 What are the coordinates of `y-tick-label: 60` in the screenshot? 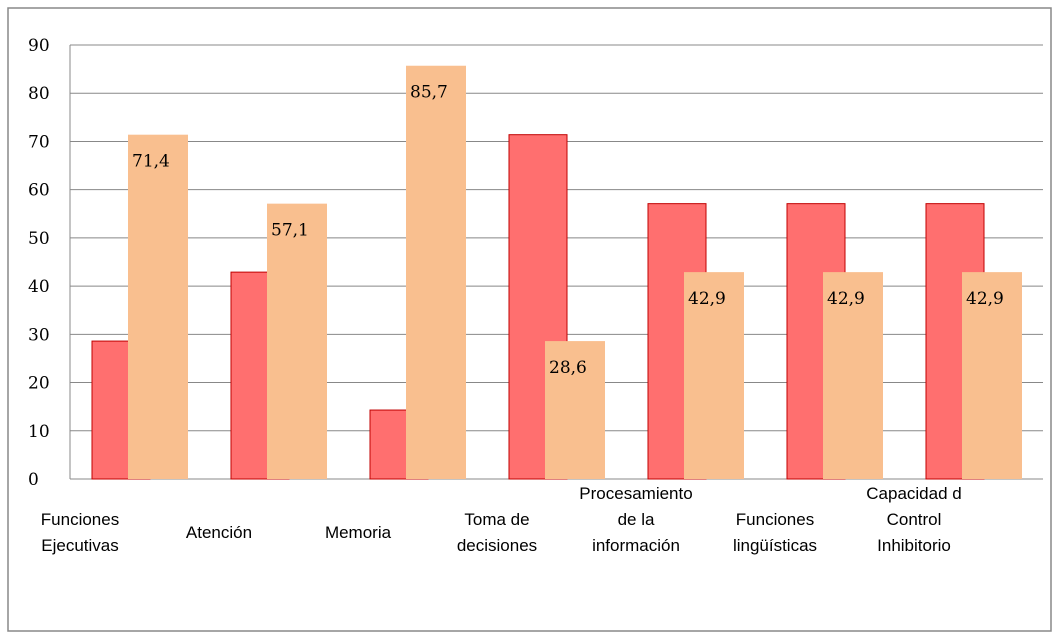 It's located at (39, 191).